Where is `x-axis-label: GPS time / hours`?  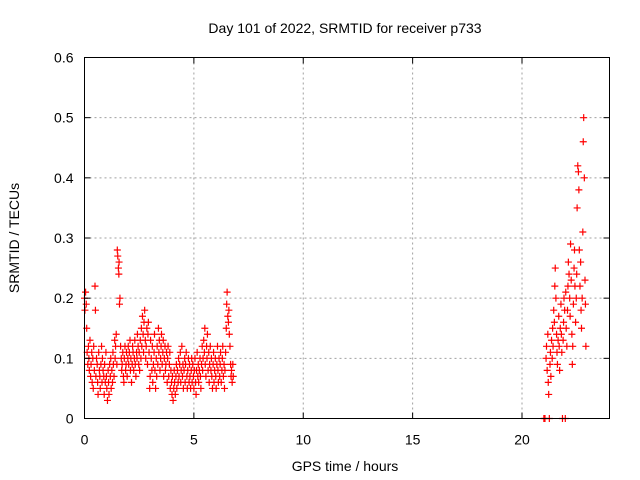 x-axis-label: GPS time / hours is located at coordinates (345, 466).